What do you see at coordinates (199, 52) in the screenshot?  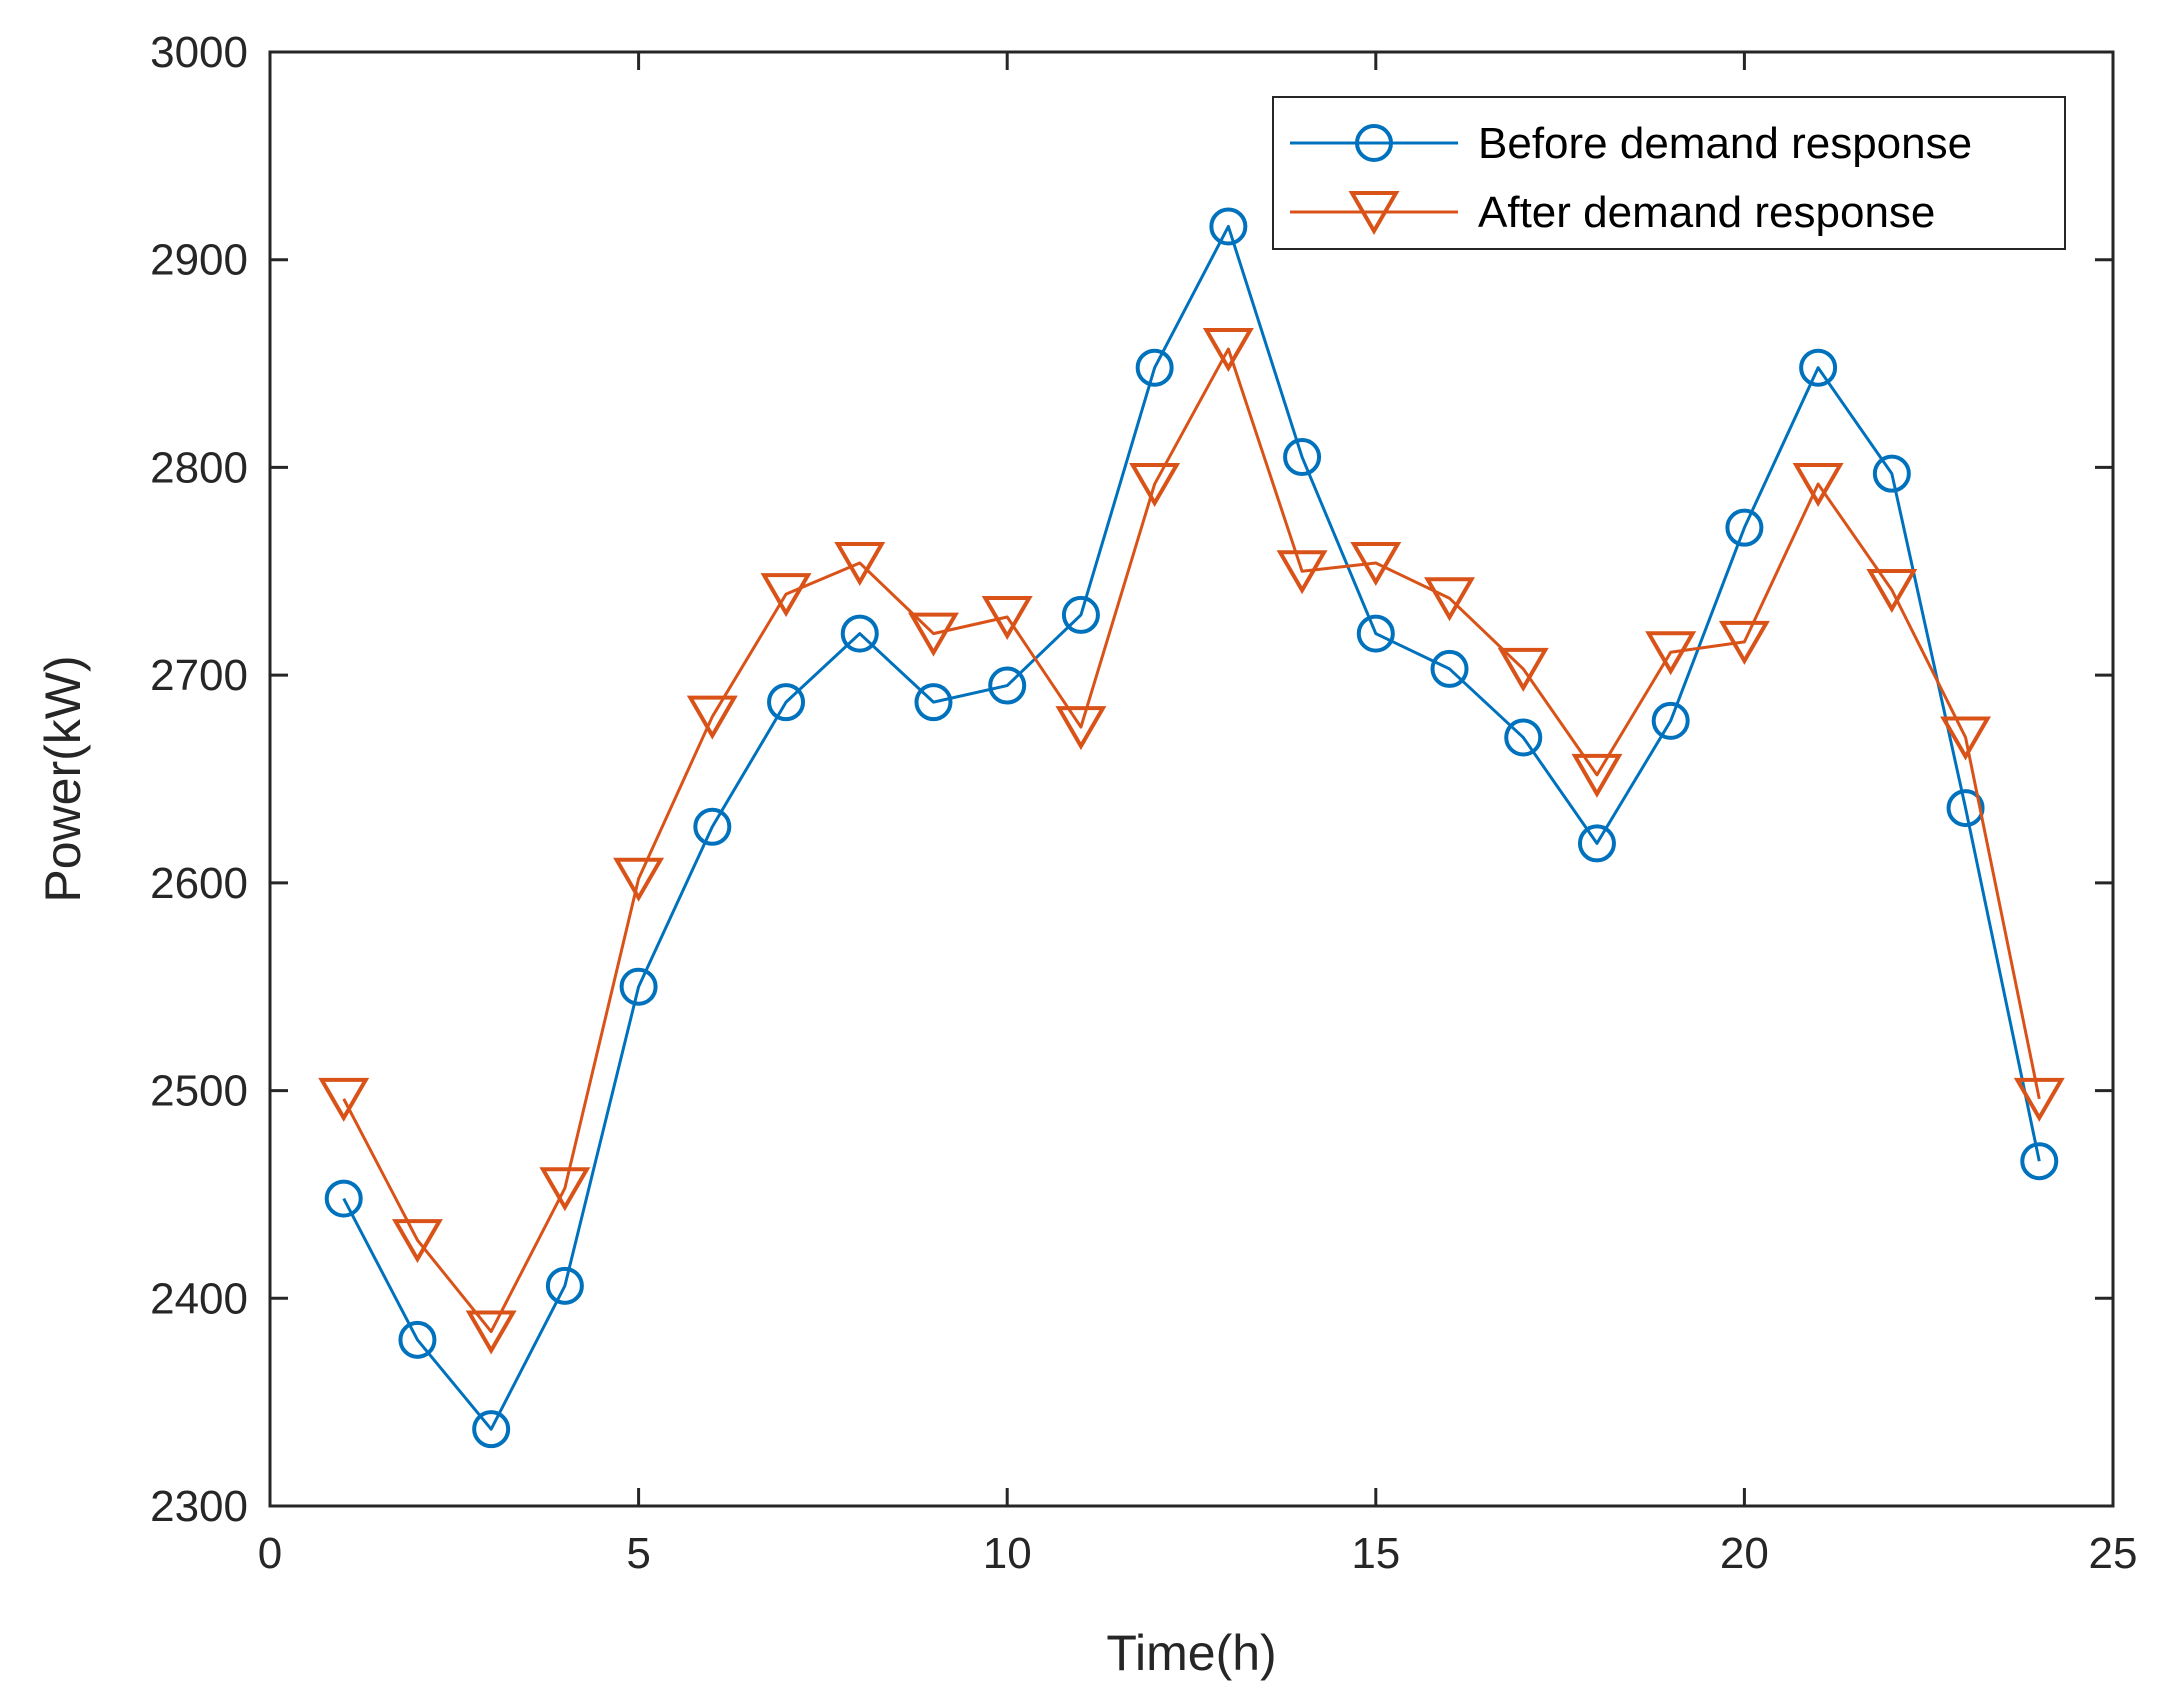 I see `y-tick-label: 3000` at bounding box center [199, 52].